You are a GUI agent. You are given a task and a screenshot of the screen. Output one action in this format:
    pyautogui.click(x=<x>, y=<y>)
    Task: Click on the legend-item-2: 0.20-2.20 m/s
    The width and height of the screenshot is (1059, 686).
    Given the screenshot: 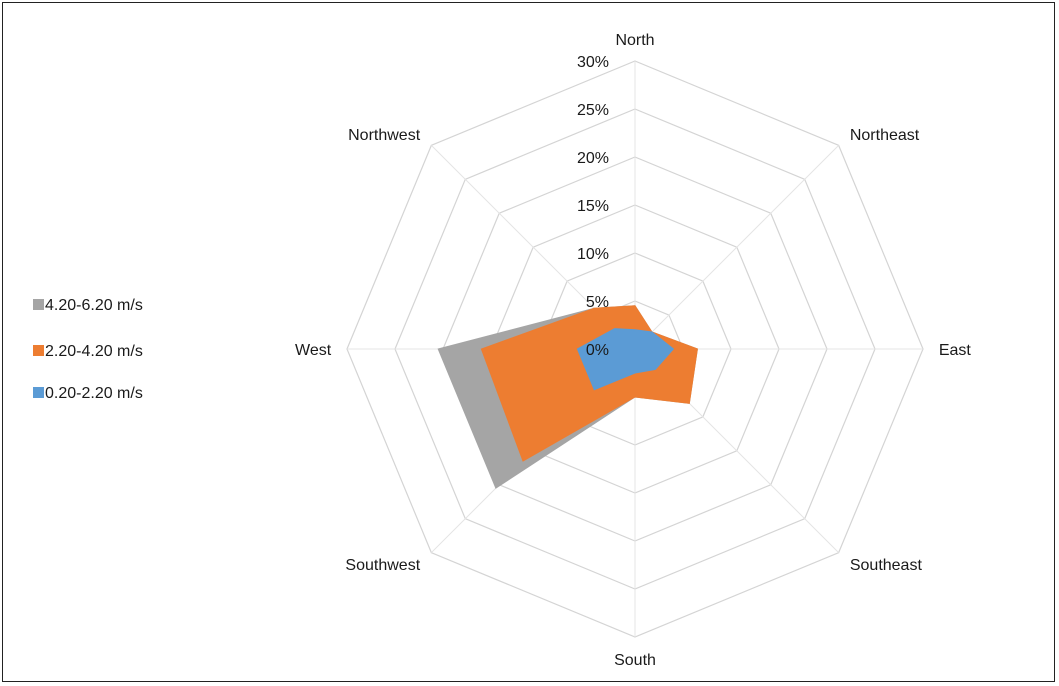 What is the action you would take?
    pyautogui.click(x=88, y=393)
    